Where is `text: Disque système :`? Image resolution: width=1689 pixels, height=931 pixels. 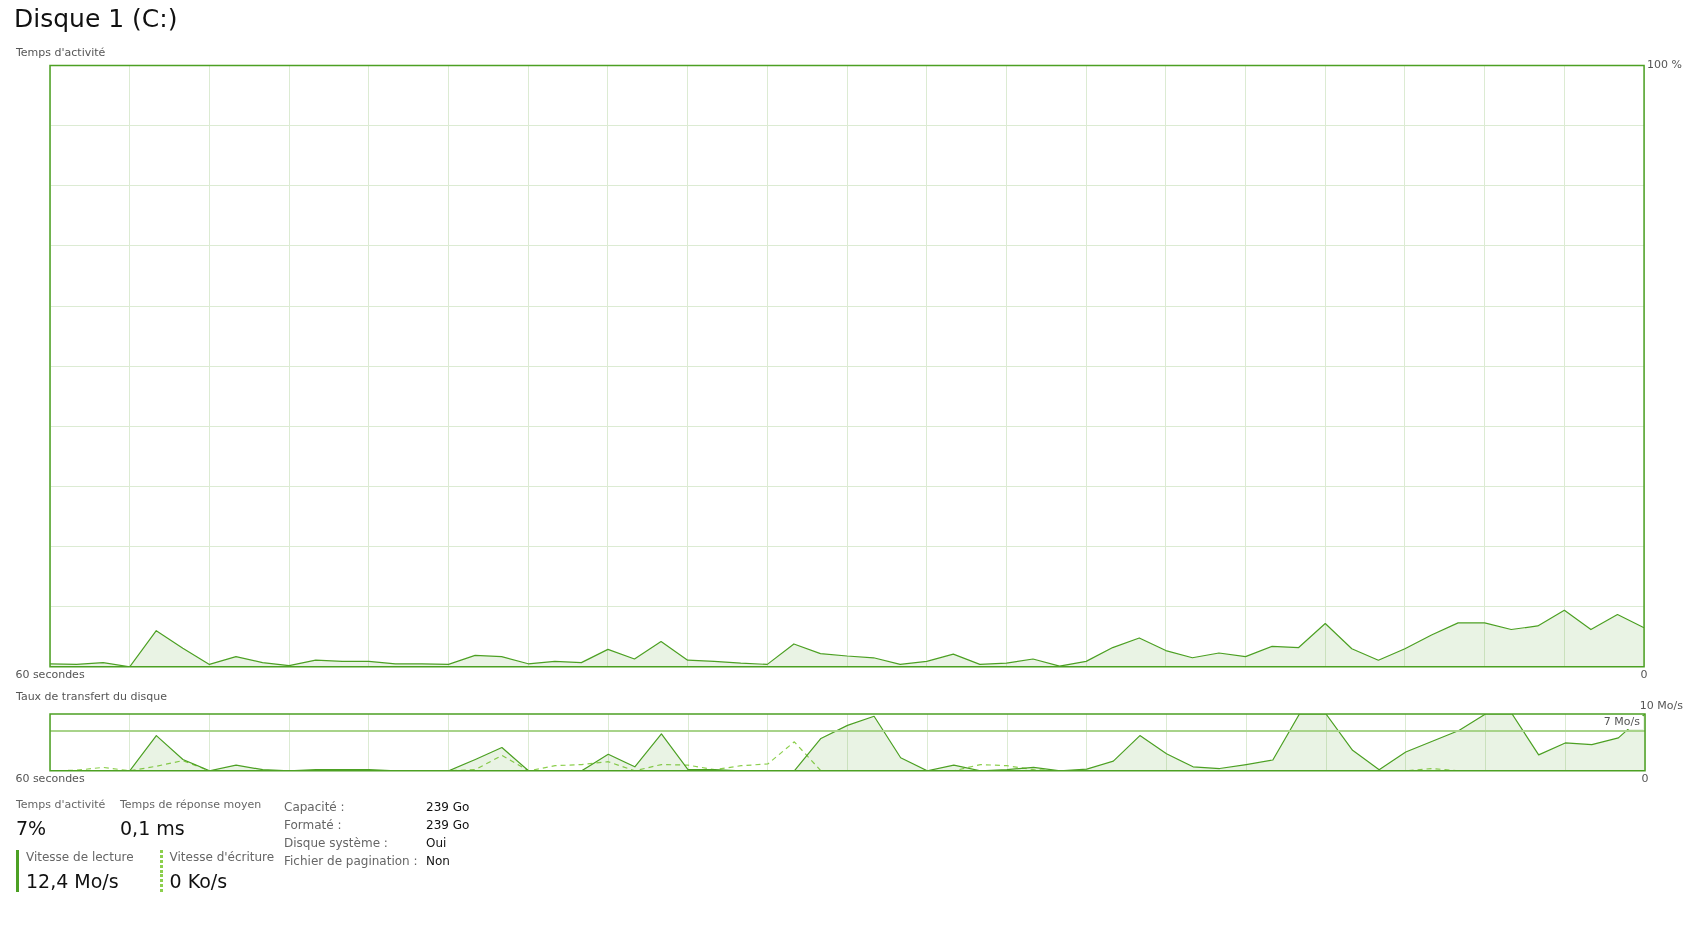
text: Disque système : is located at coordinates (336, 843).